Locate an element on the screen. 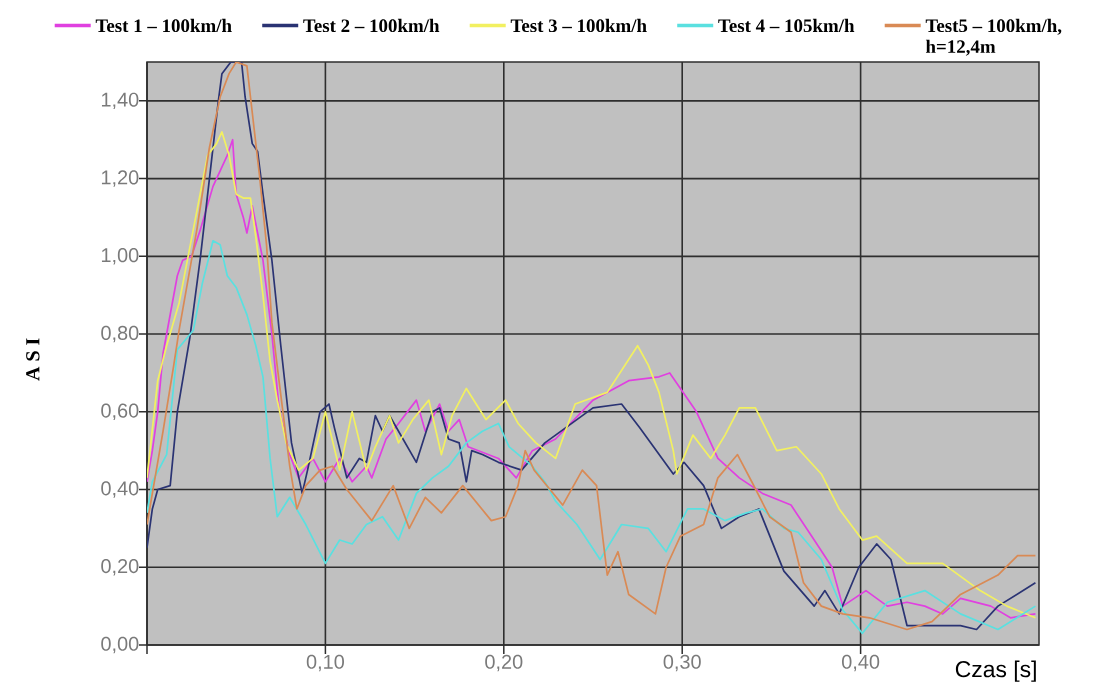  x-axis-title: Czas [s] is located at coordinates (995, 671).